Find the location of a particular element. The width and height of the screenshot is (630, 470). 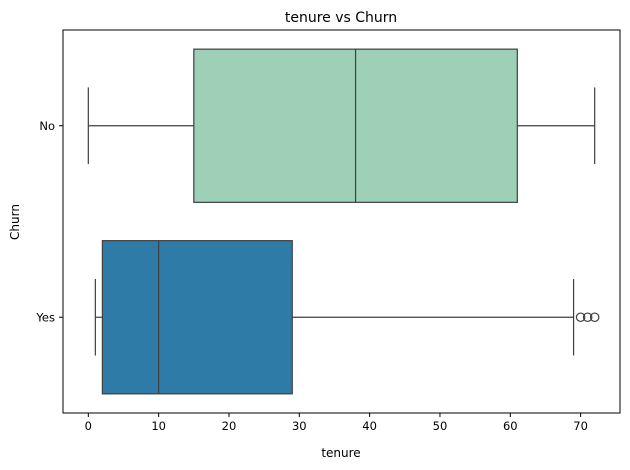

x-tick-label-30: 30 is located at coordinates (299, 426).